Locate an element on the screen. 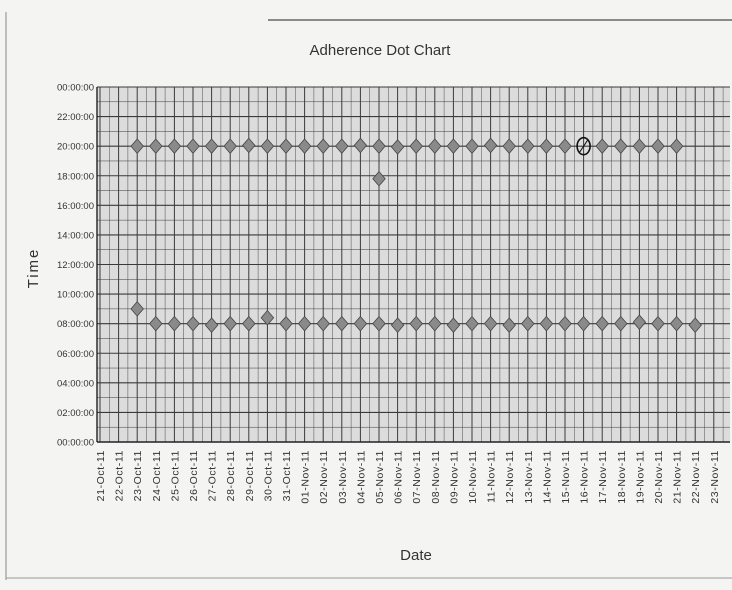 The width and height of the screenshot is (732, 590). y-tick-label: 10:00:00 is located at coordinates (75, 295).